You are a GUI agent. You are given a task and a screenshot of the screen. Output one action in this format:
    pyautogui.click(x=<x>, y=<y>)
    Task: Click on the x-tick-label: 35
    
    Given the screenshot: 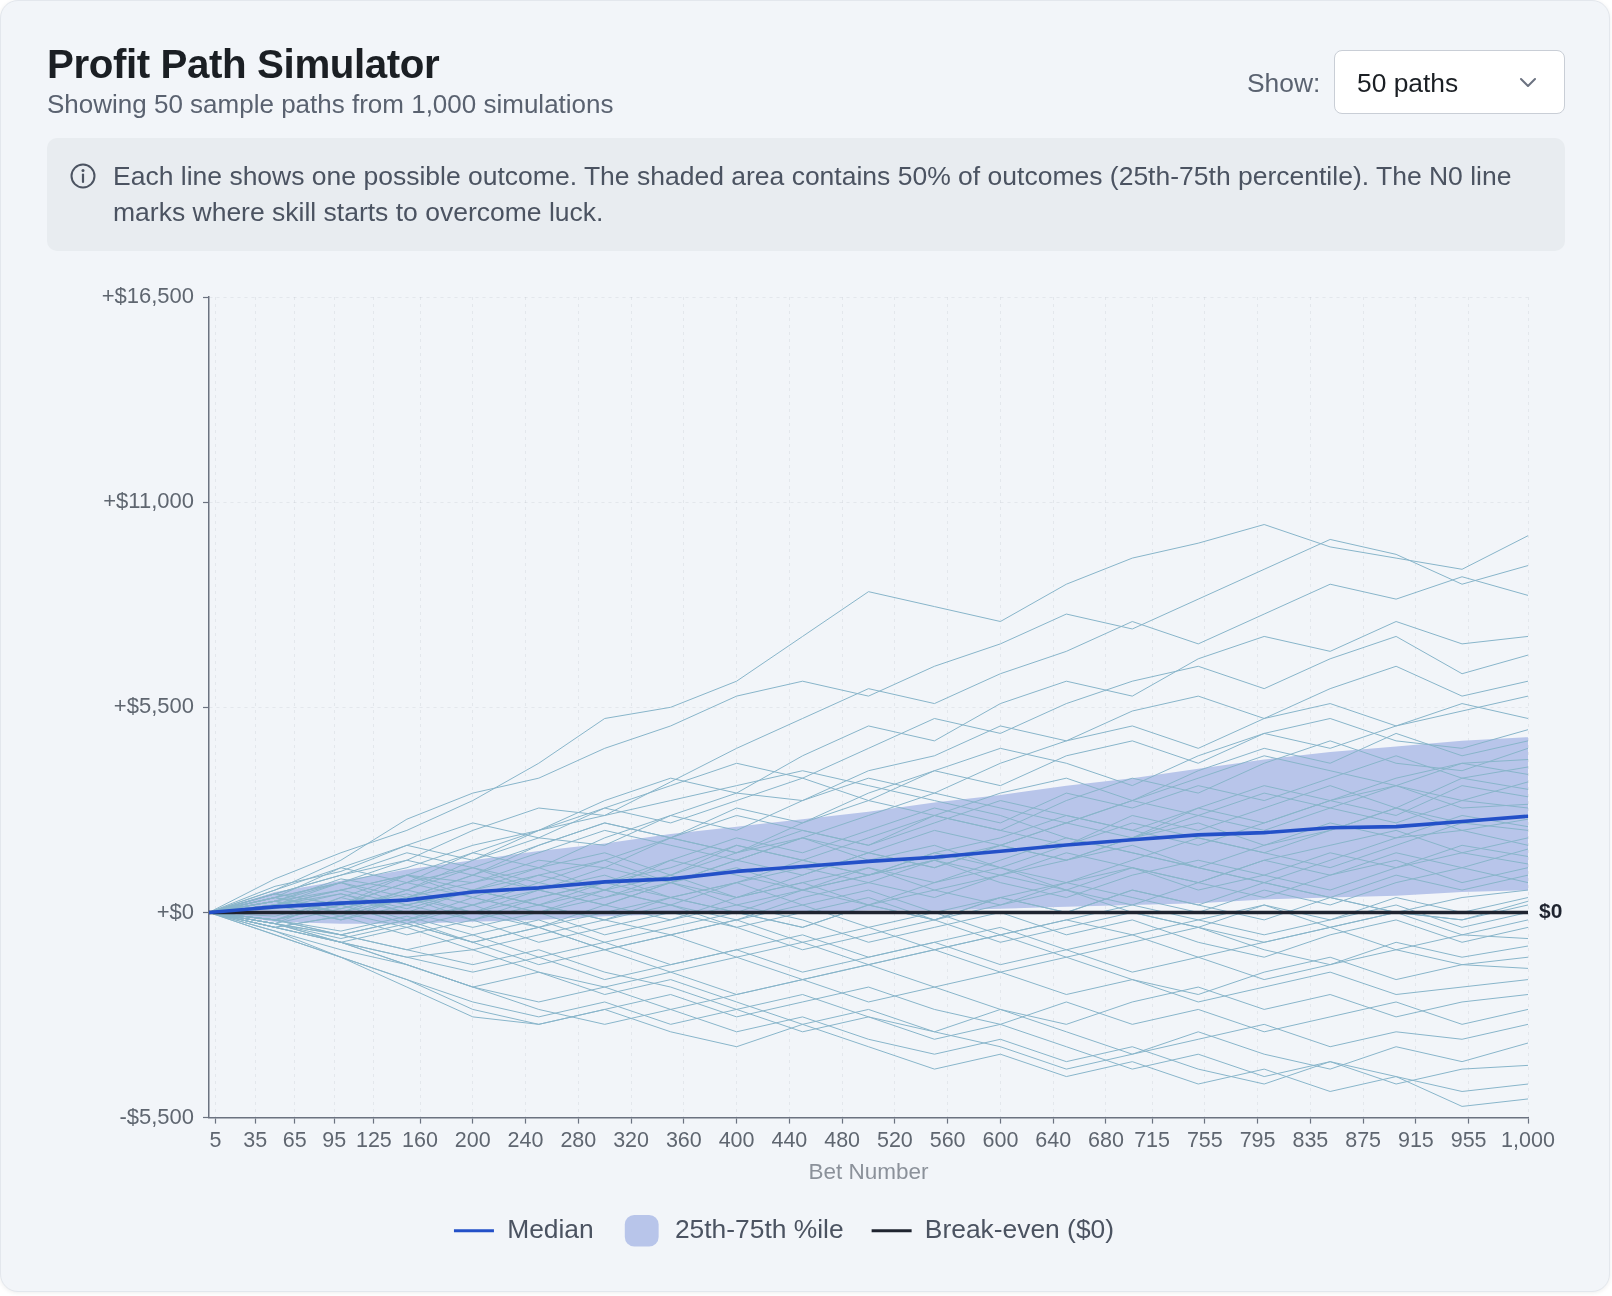 What is the action you would take?
    pyautogui.click(x=255, y=1140)
    